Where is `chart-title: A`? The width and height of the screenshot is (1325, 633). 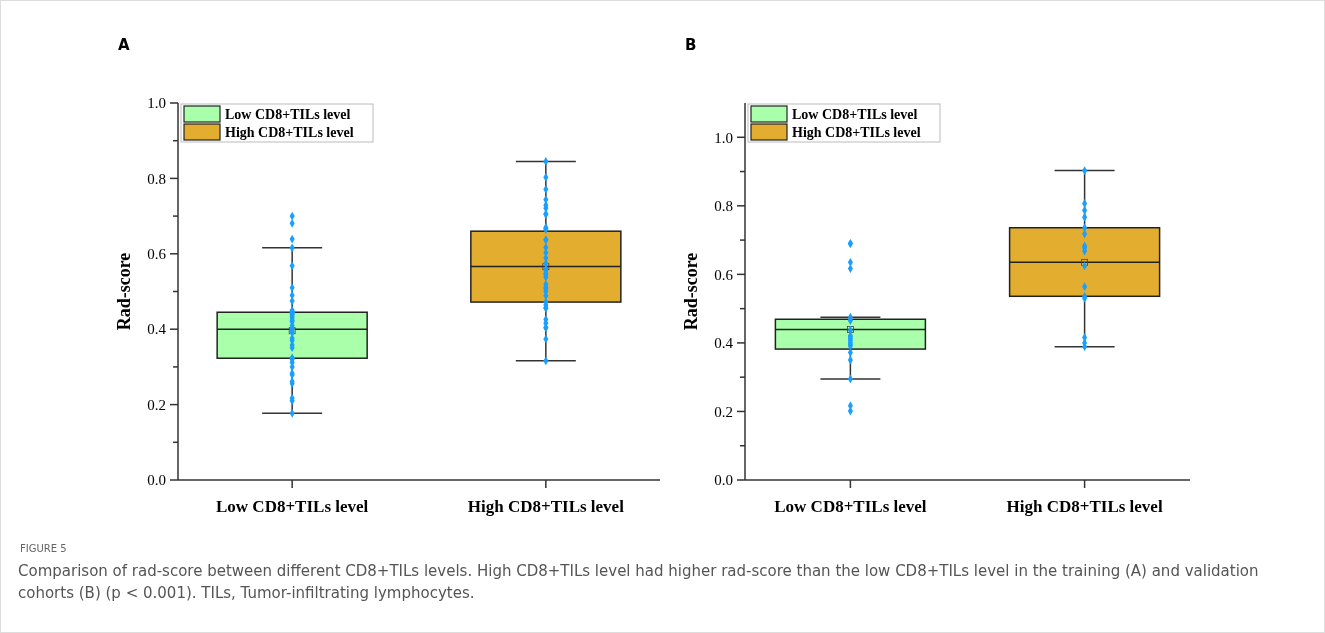
chart-title: A is located at coordinates (124, 45).